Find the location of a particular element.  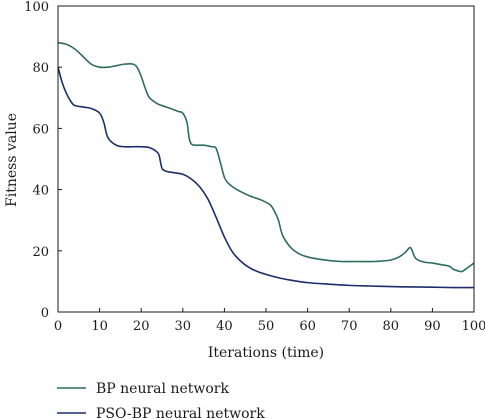

y-tick-label: 40 is located at coordinates (40, 191).